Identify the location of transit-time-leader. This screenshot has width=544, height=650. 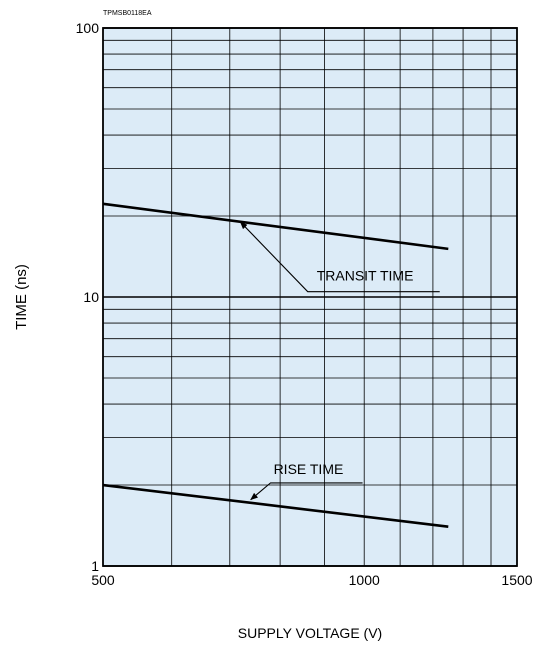
(339, 257).